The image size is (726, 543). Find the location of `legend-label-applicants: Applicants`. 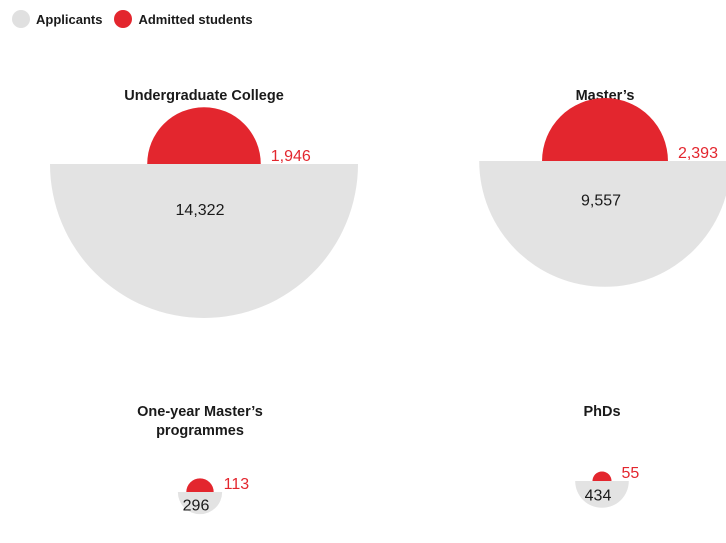

legend-label-applicants: Applicants is located at coordinates (69, 19).